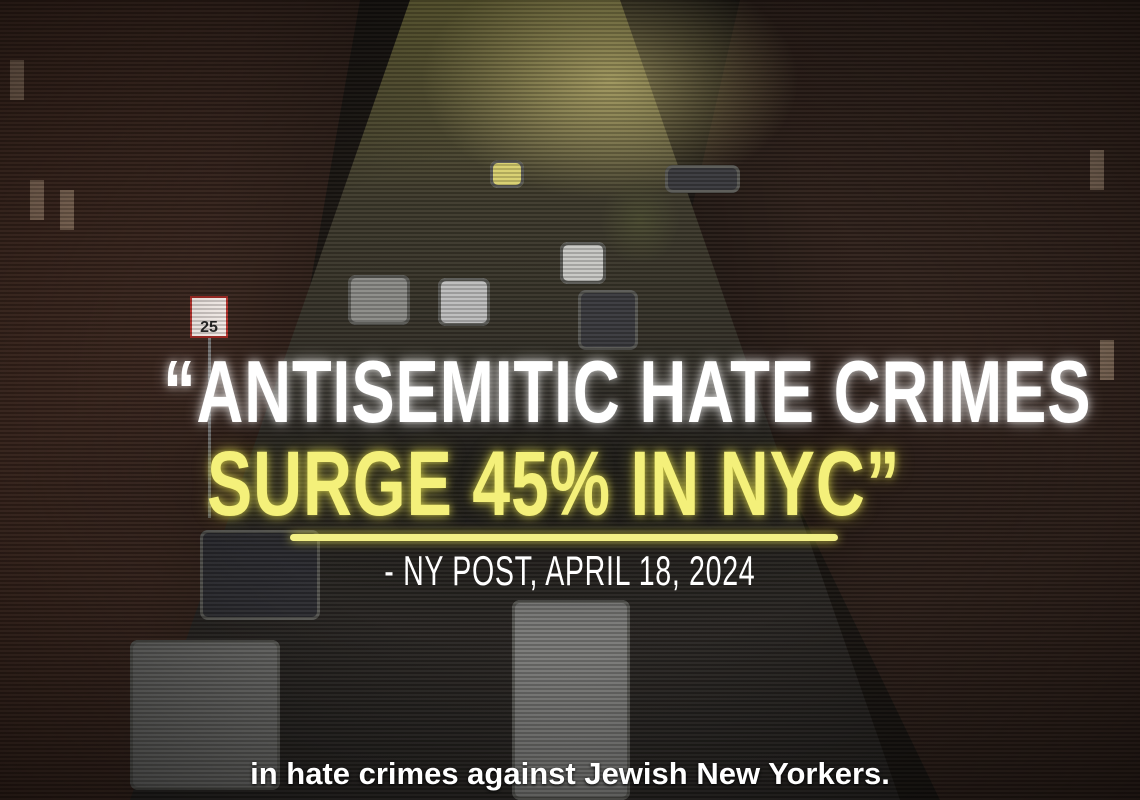 The width and height of the screenshot is (1140, 800). I want to click on attribution: - NY POST, APRIL 18, 2024, so click(570, 571).